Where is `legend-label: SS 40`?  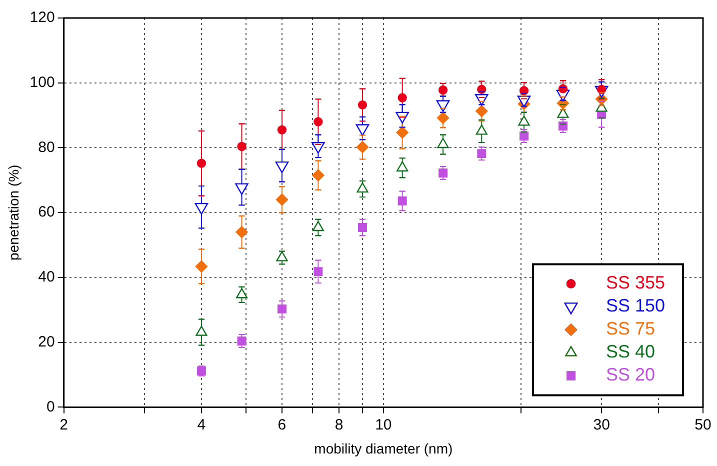 legend-label: SS 40 is located at coordinates (631, 352).